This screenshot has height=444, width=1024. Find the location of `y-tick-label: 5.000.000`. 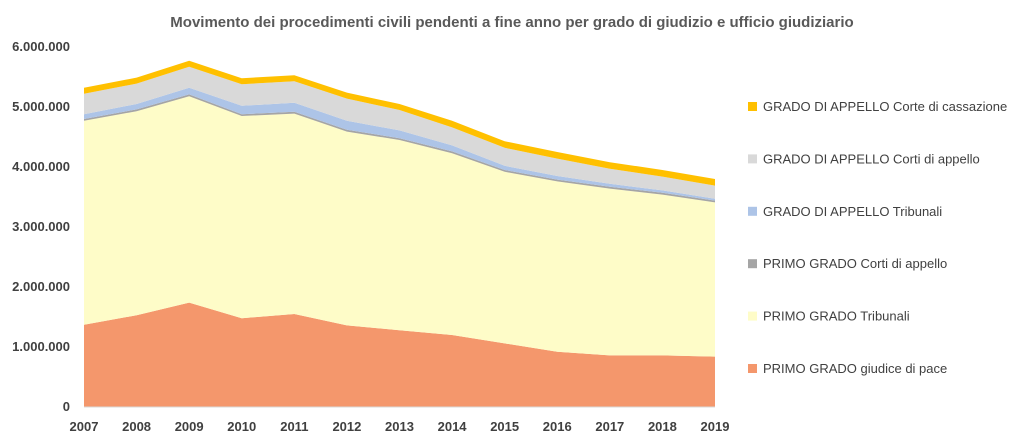

y-tick-label: 5.000.000 is located at coordinates (41, 106).